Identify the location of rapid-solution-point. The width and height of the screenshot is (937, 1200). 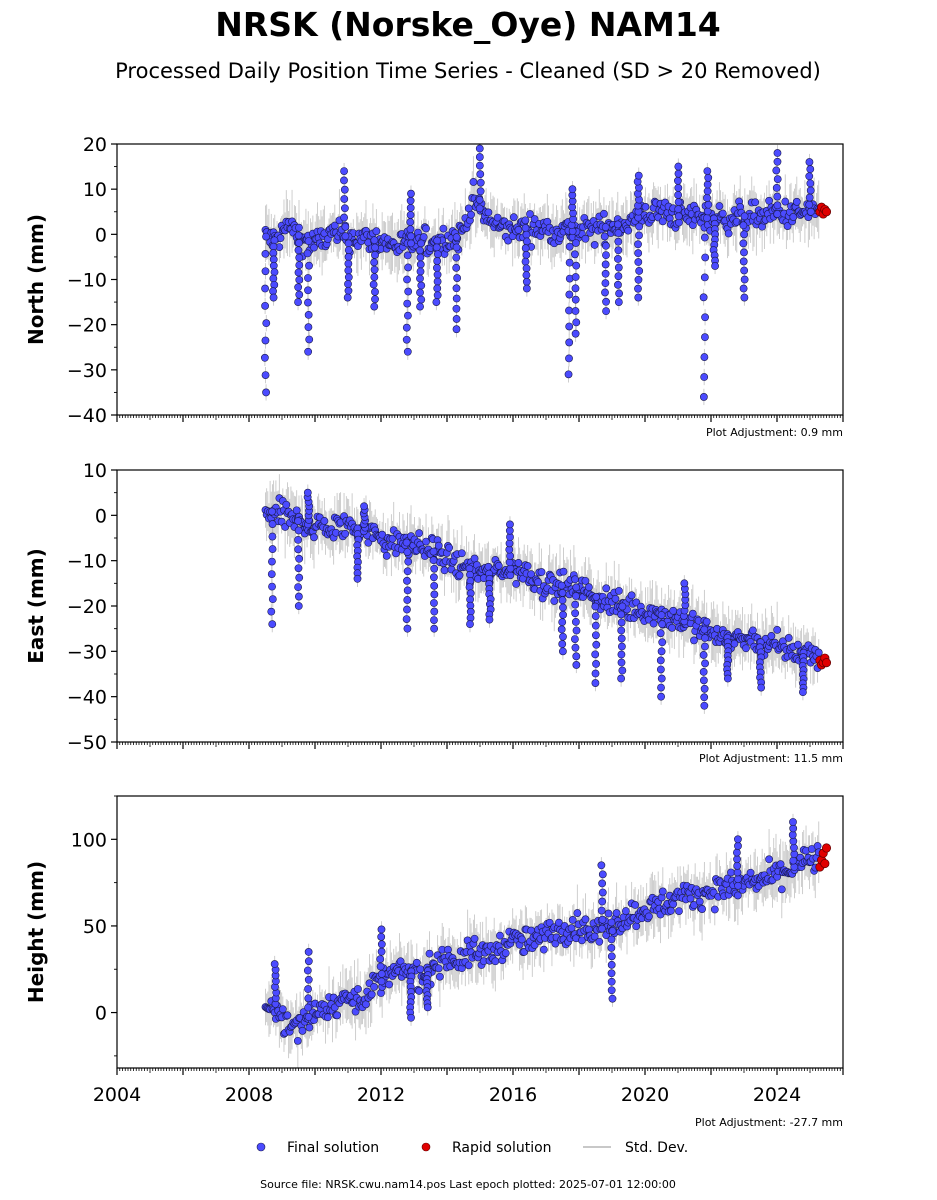
(826, 212).